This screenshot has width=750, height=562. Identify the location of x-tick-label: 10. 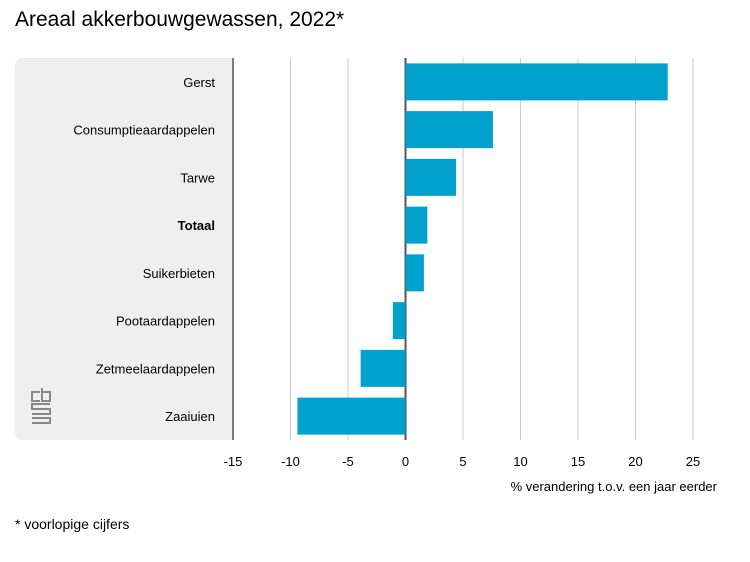
(520, 461).